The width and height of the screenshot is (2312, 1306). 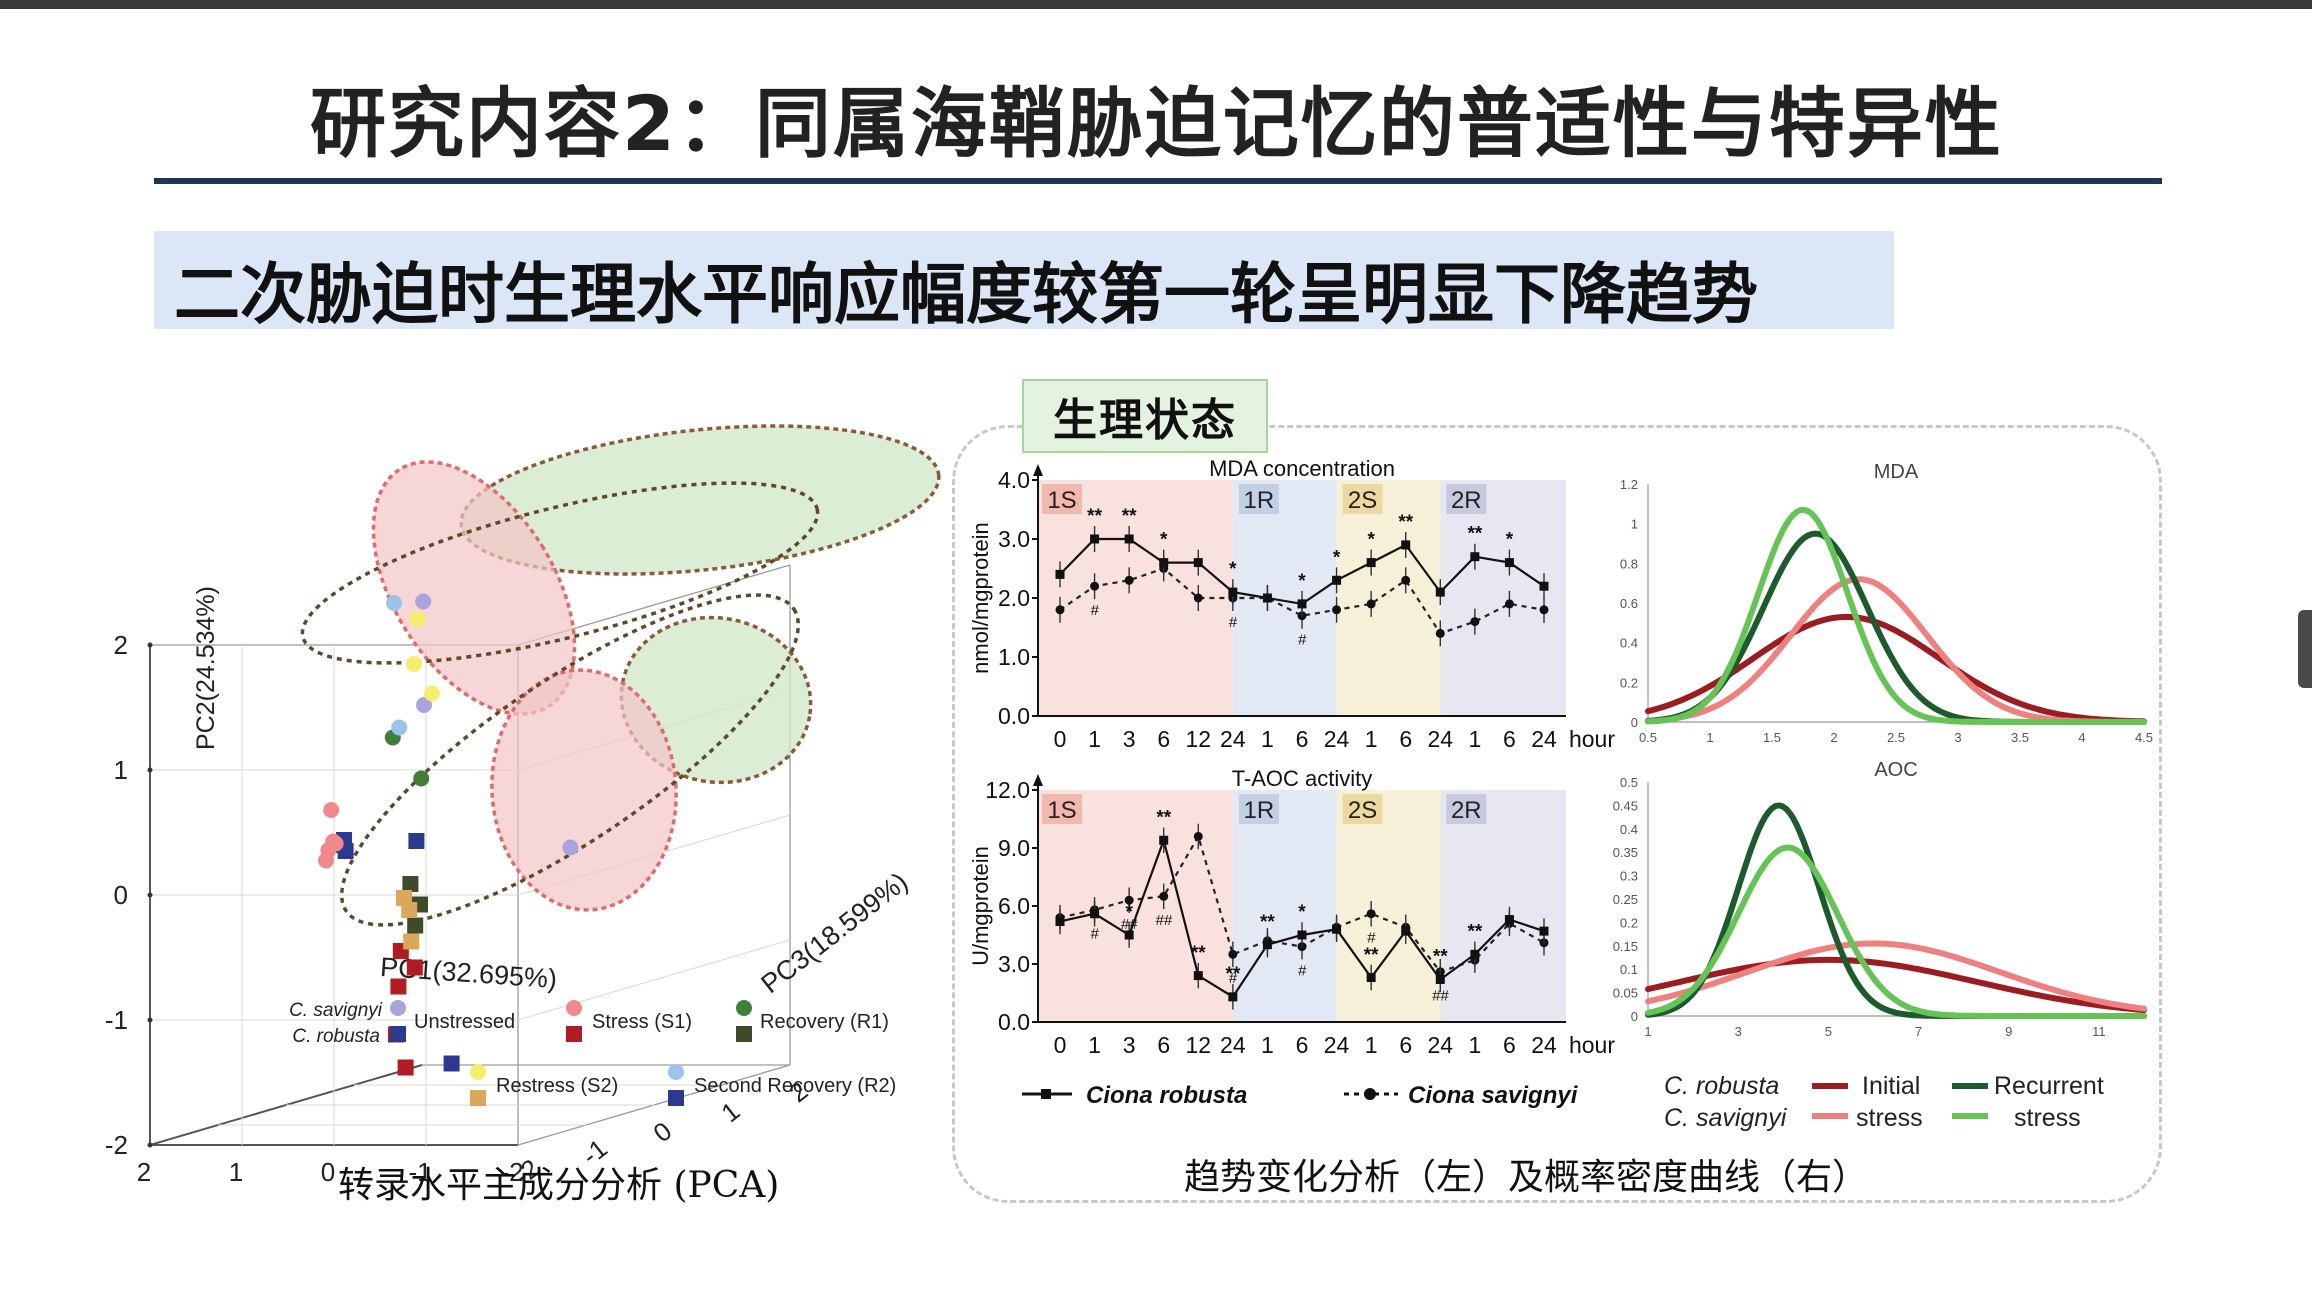 I want to click on pca-z-tick: 0, so click(x=663, y=1132).